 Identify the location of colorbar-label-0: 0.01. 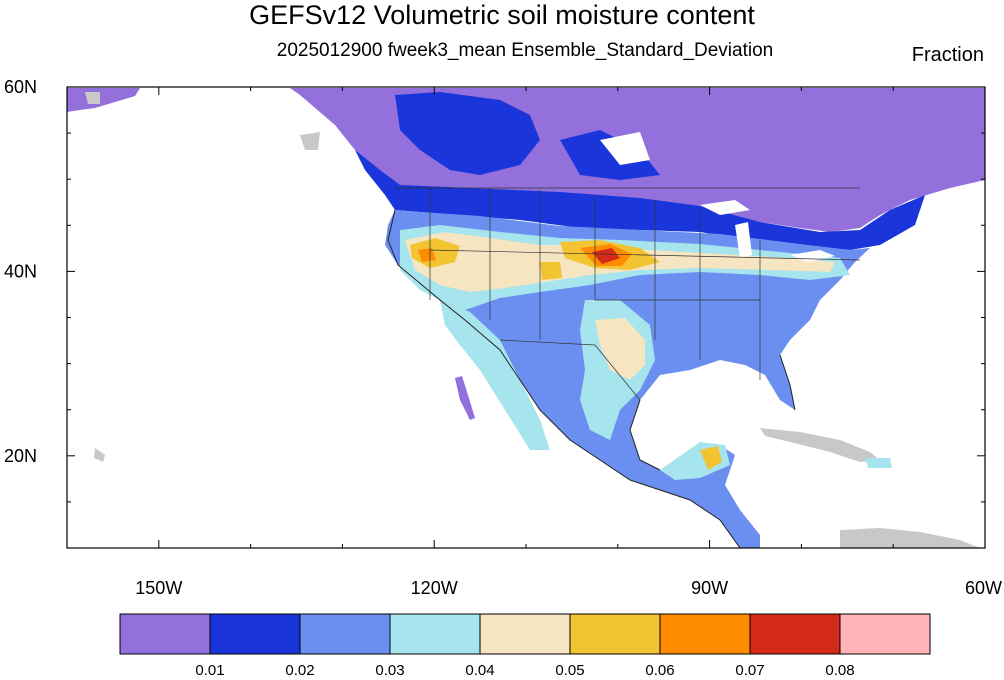
(209, 670).